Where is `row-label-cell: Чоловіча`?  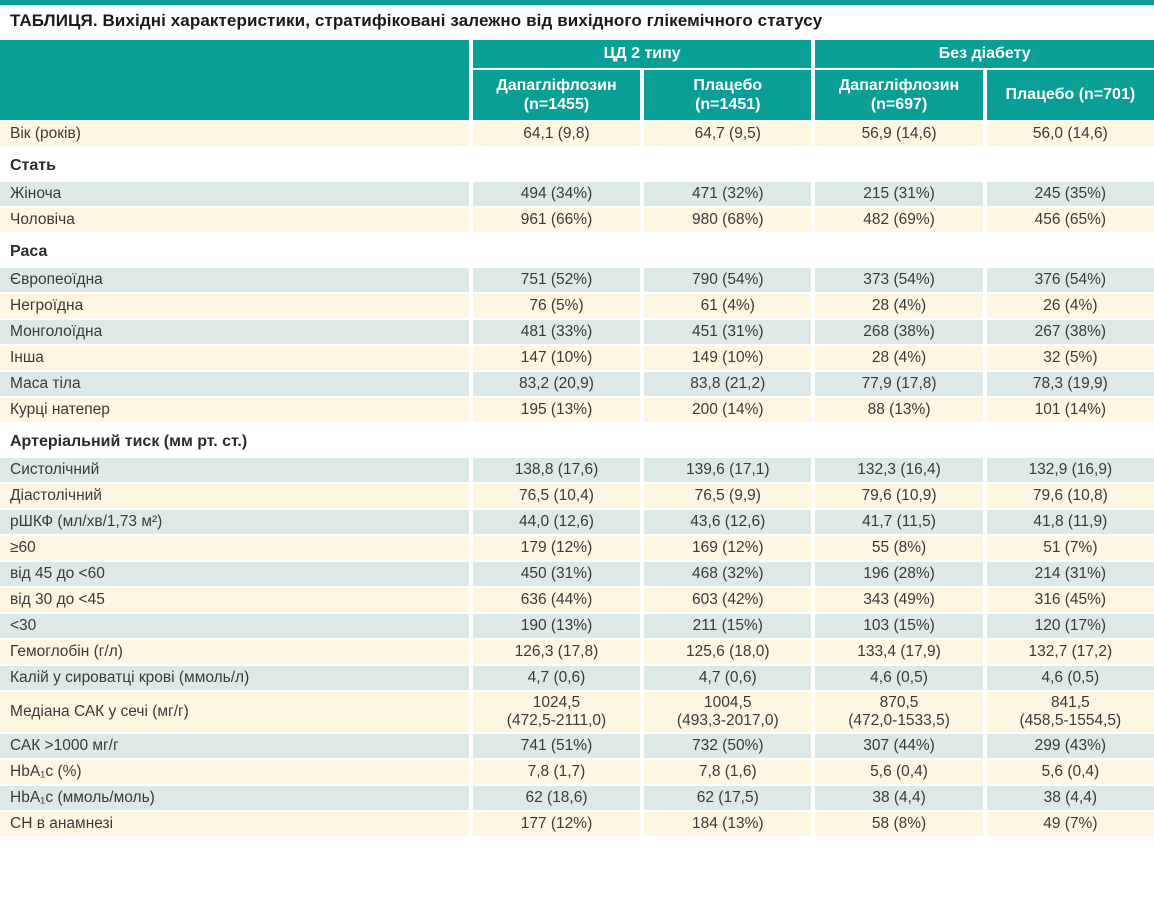
row-label-cell: Чоловіча is located at coordinates (234, 220).